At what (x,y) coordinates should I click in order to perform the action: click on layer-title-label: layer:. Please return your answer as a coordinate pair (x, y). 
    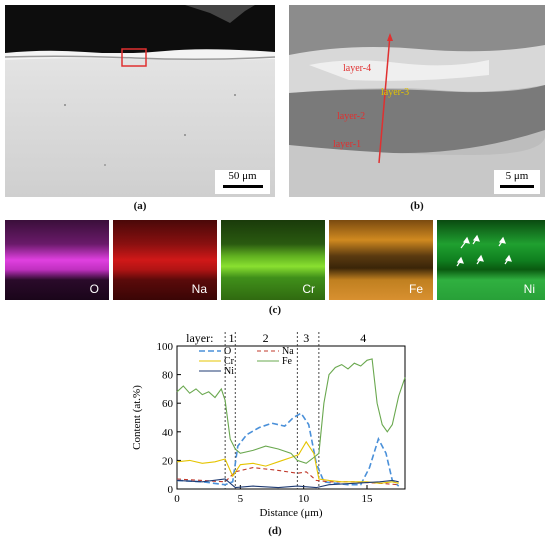
    Looking at the image, I should click on (199, 338).